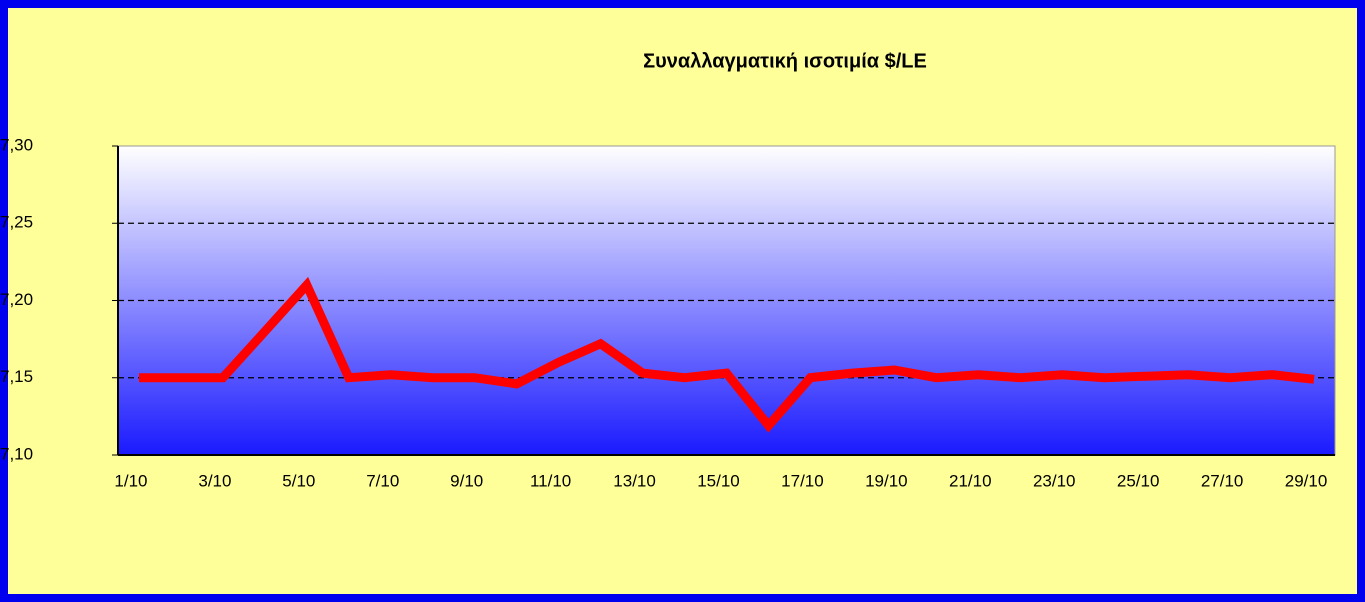 The height and width of the screenshot is (602, 1365). I want to click on y-tick-label: 7,15, so click(16, 376).